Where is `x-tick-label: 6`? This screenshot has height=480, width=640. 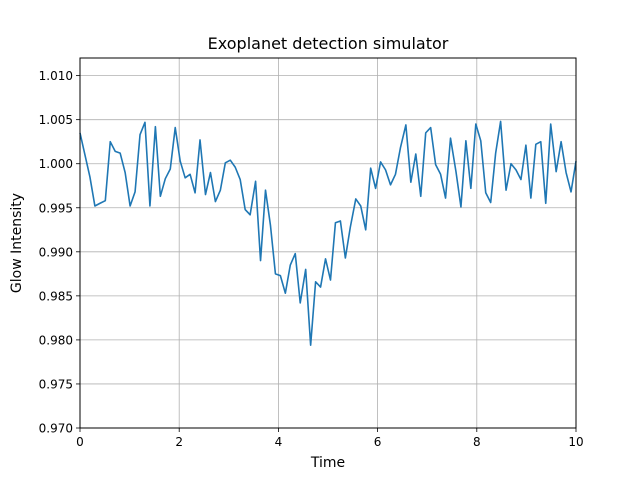
x-tick-label: 6 is located at coordinates (378, 442).